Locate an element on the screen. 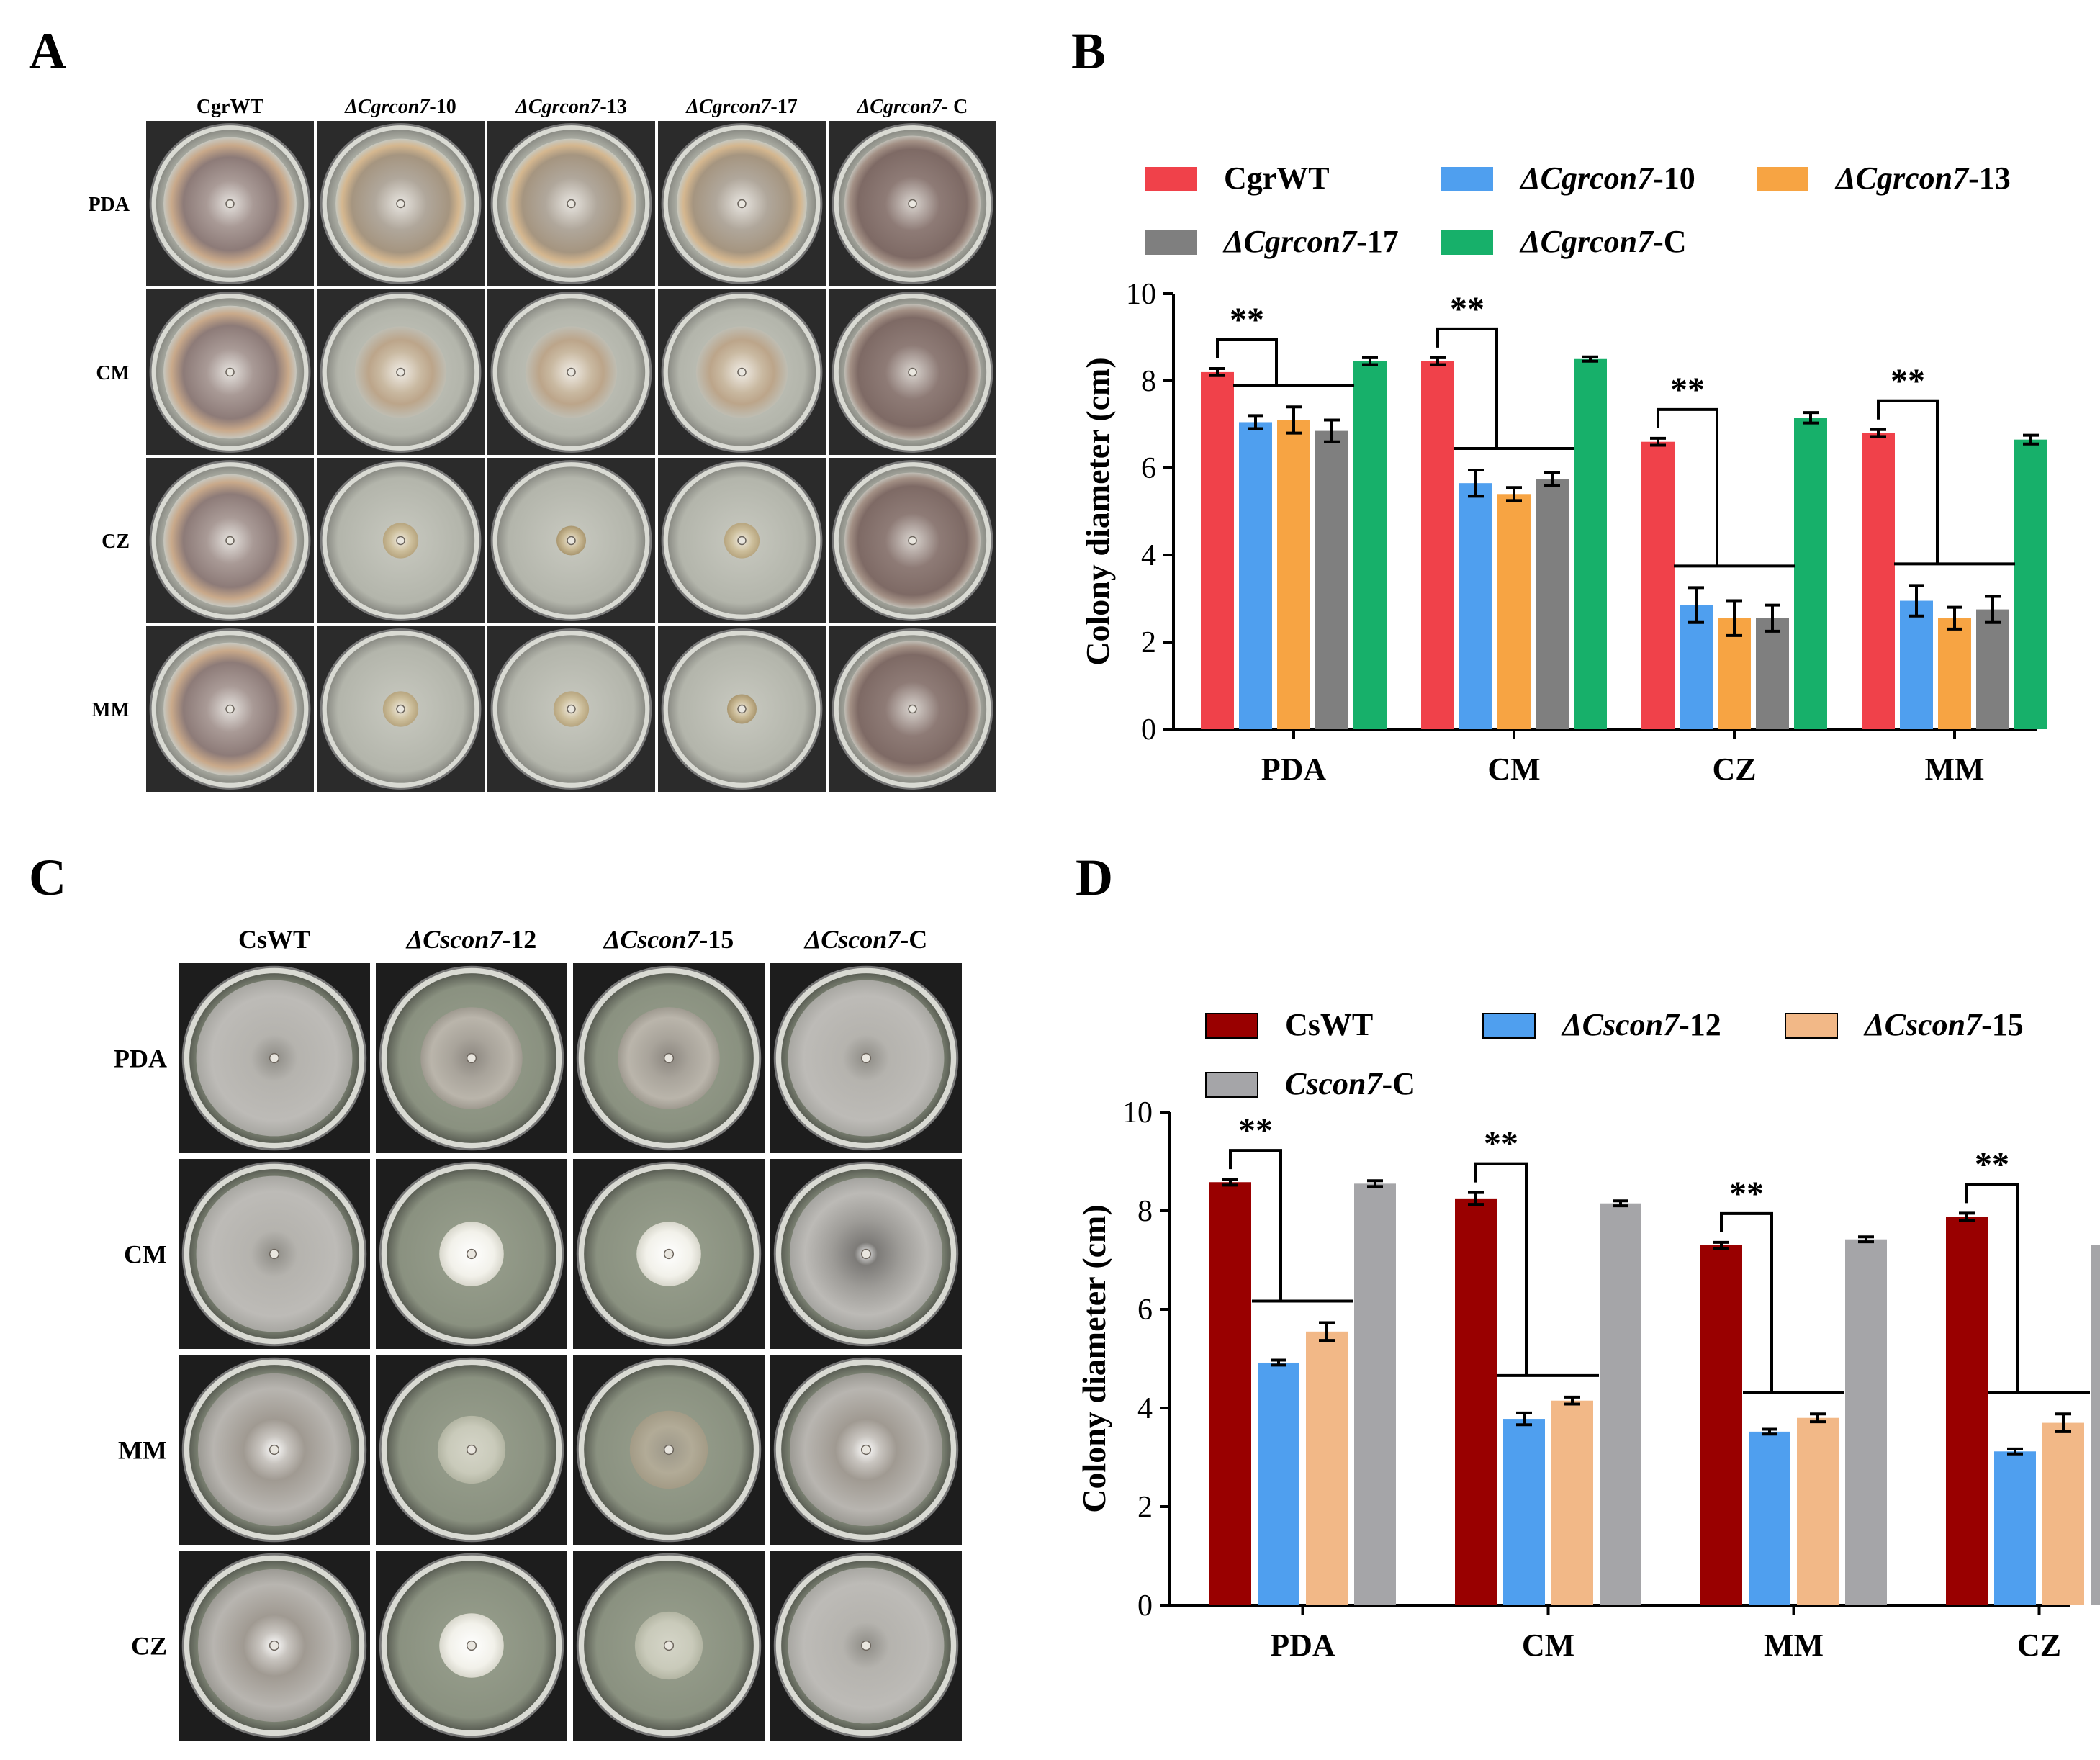 This screenshot has height=1760, width=2100. legend-label-cgrcon7-17: ΔCgrcon7-17 is located at coordinates (1310, 241).